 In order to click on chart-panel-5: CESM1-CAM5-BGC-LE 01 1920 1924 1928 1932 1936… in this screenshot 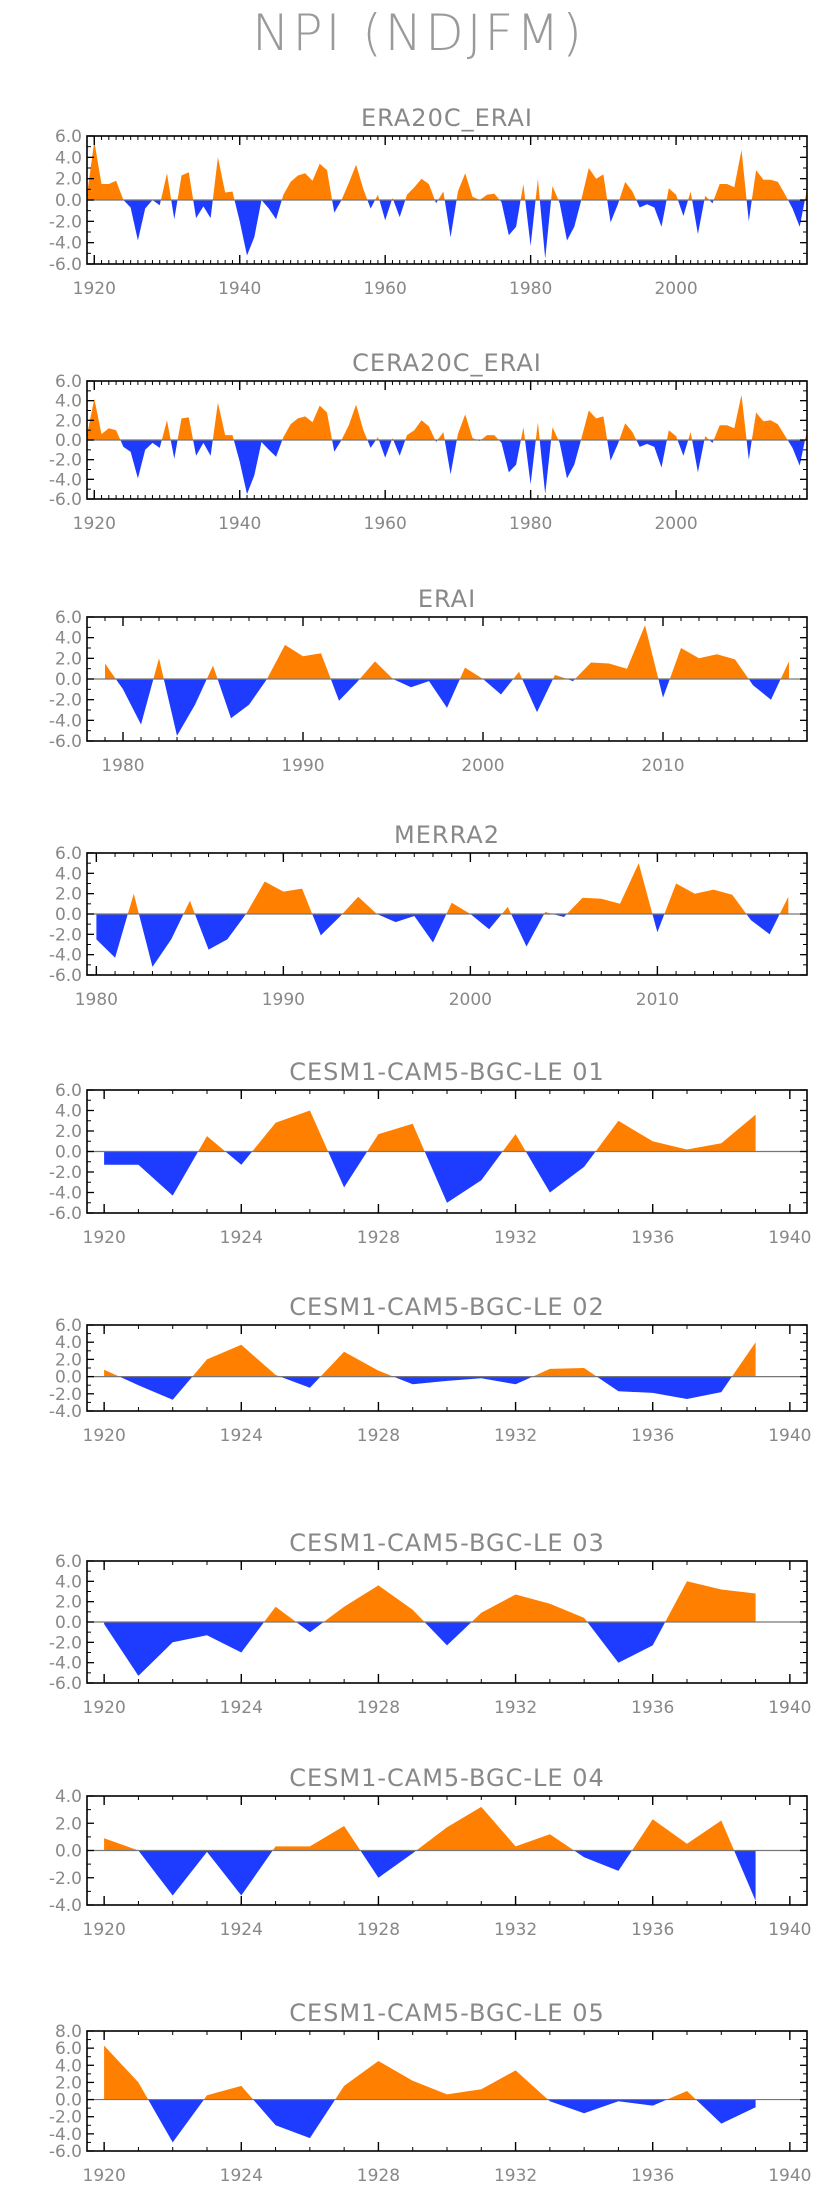, I will do `click(430, 1153)`.